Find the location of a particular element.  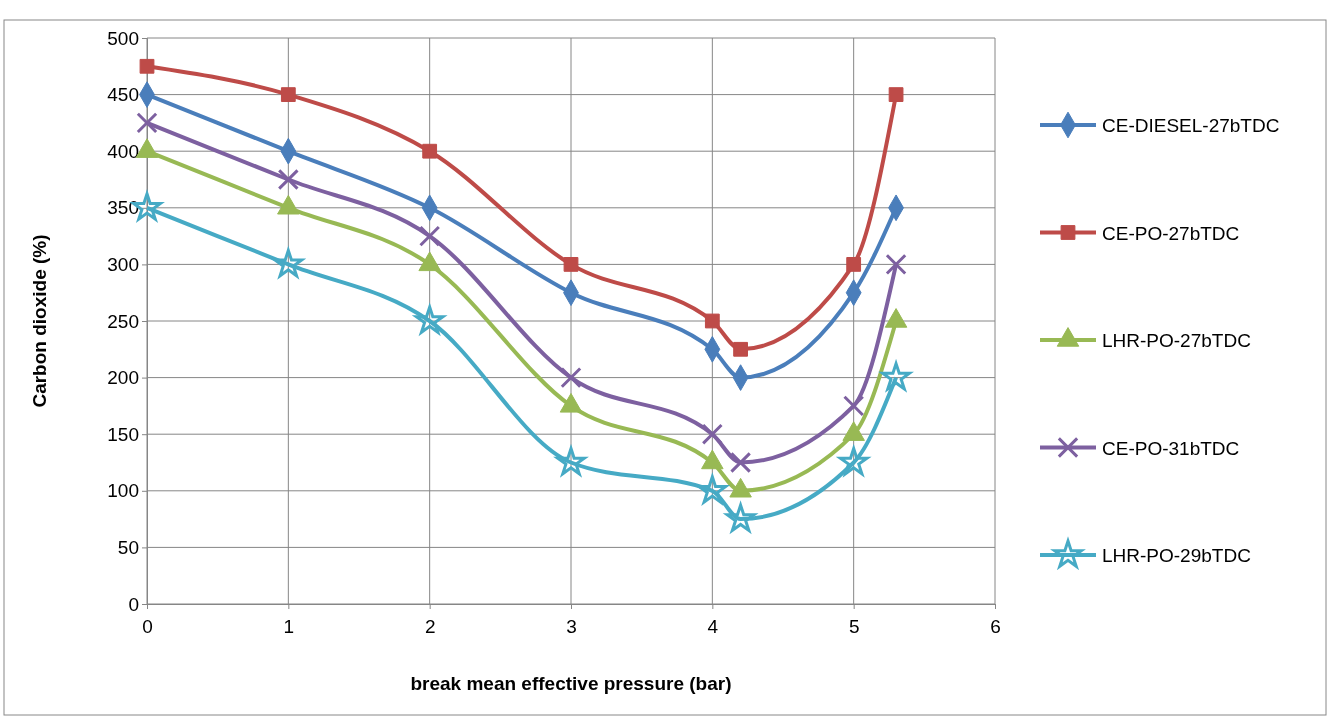

y-tick-label: 200 is located at coordinates (123, 378).